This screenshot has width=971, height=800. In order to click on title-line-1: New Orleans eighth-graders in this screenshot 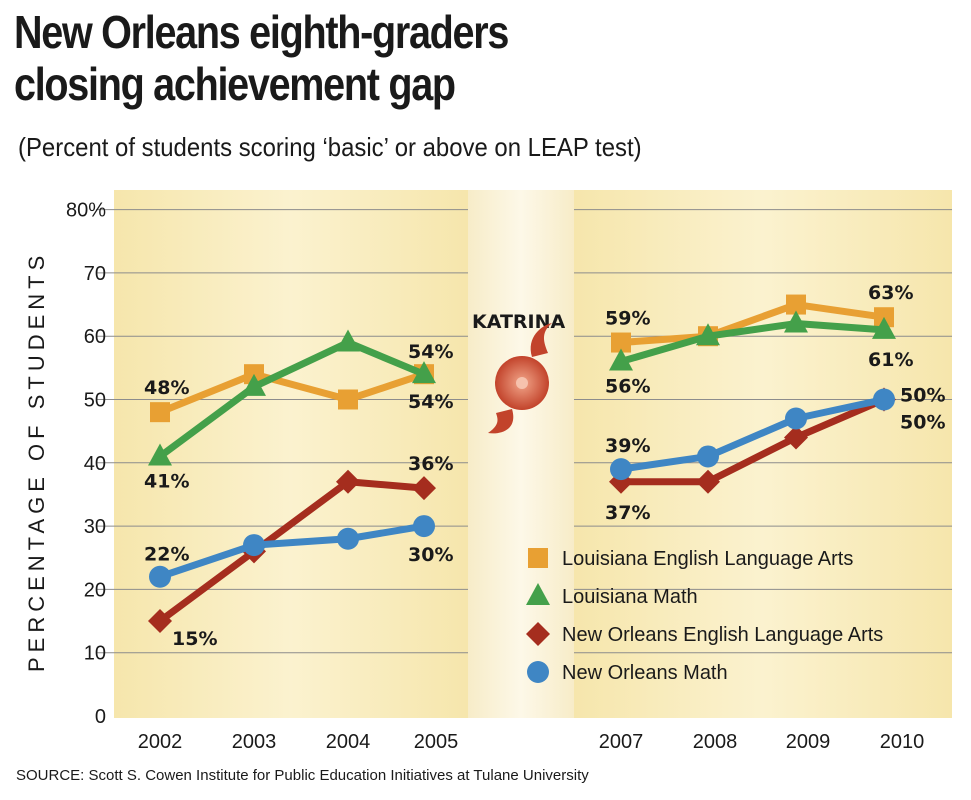, I will do `click(261, 32)`.